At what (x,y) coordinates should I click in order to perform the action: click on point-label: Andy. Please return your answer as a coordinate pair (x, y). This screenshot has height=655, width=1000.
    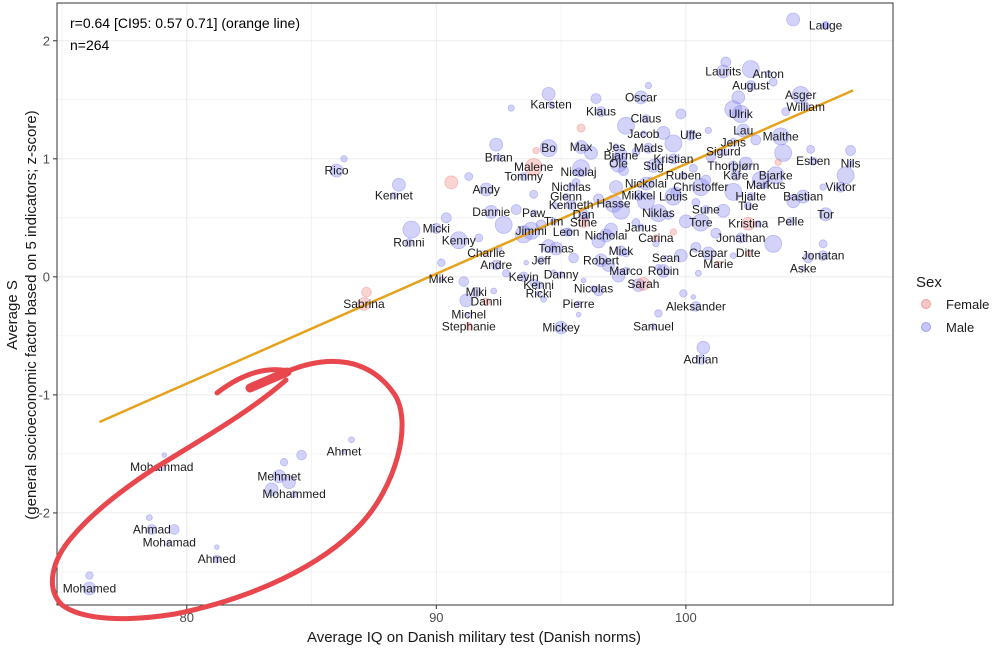
    Looking at the image, I should click on (486, 190).